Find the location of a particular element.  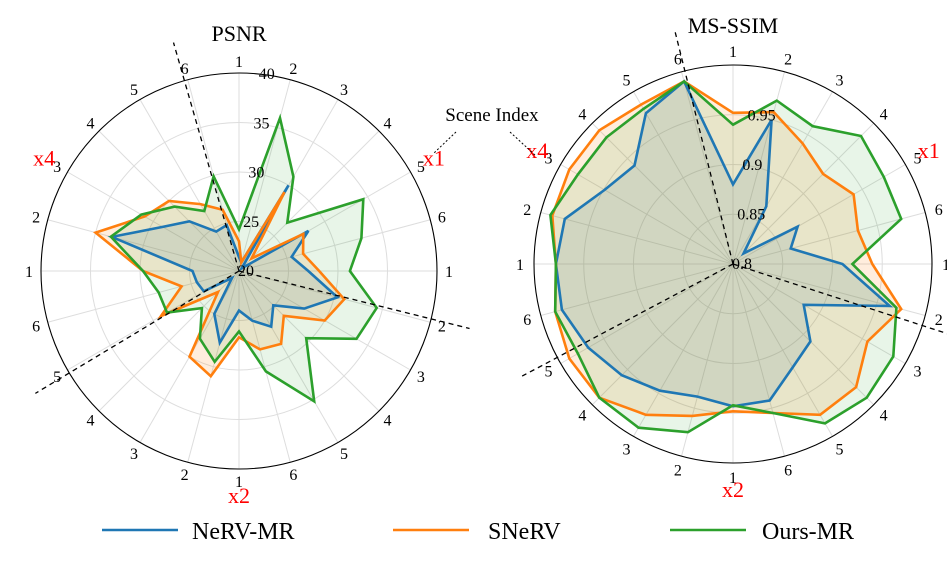

legend-label-ours-mr: Ours-MR is located at coordinates (808, 532).